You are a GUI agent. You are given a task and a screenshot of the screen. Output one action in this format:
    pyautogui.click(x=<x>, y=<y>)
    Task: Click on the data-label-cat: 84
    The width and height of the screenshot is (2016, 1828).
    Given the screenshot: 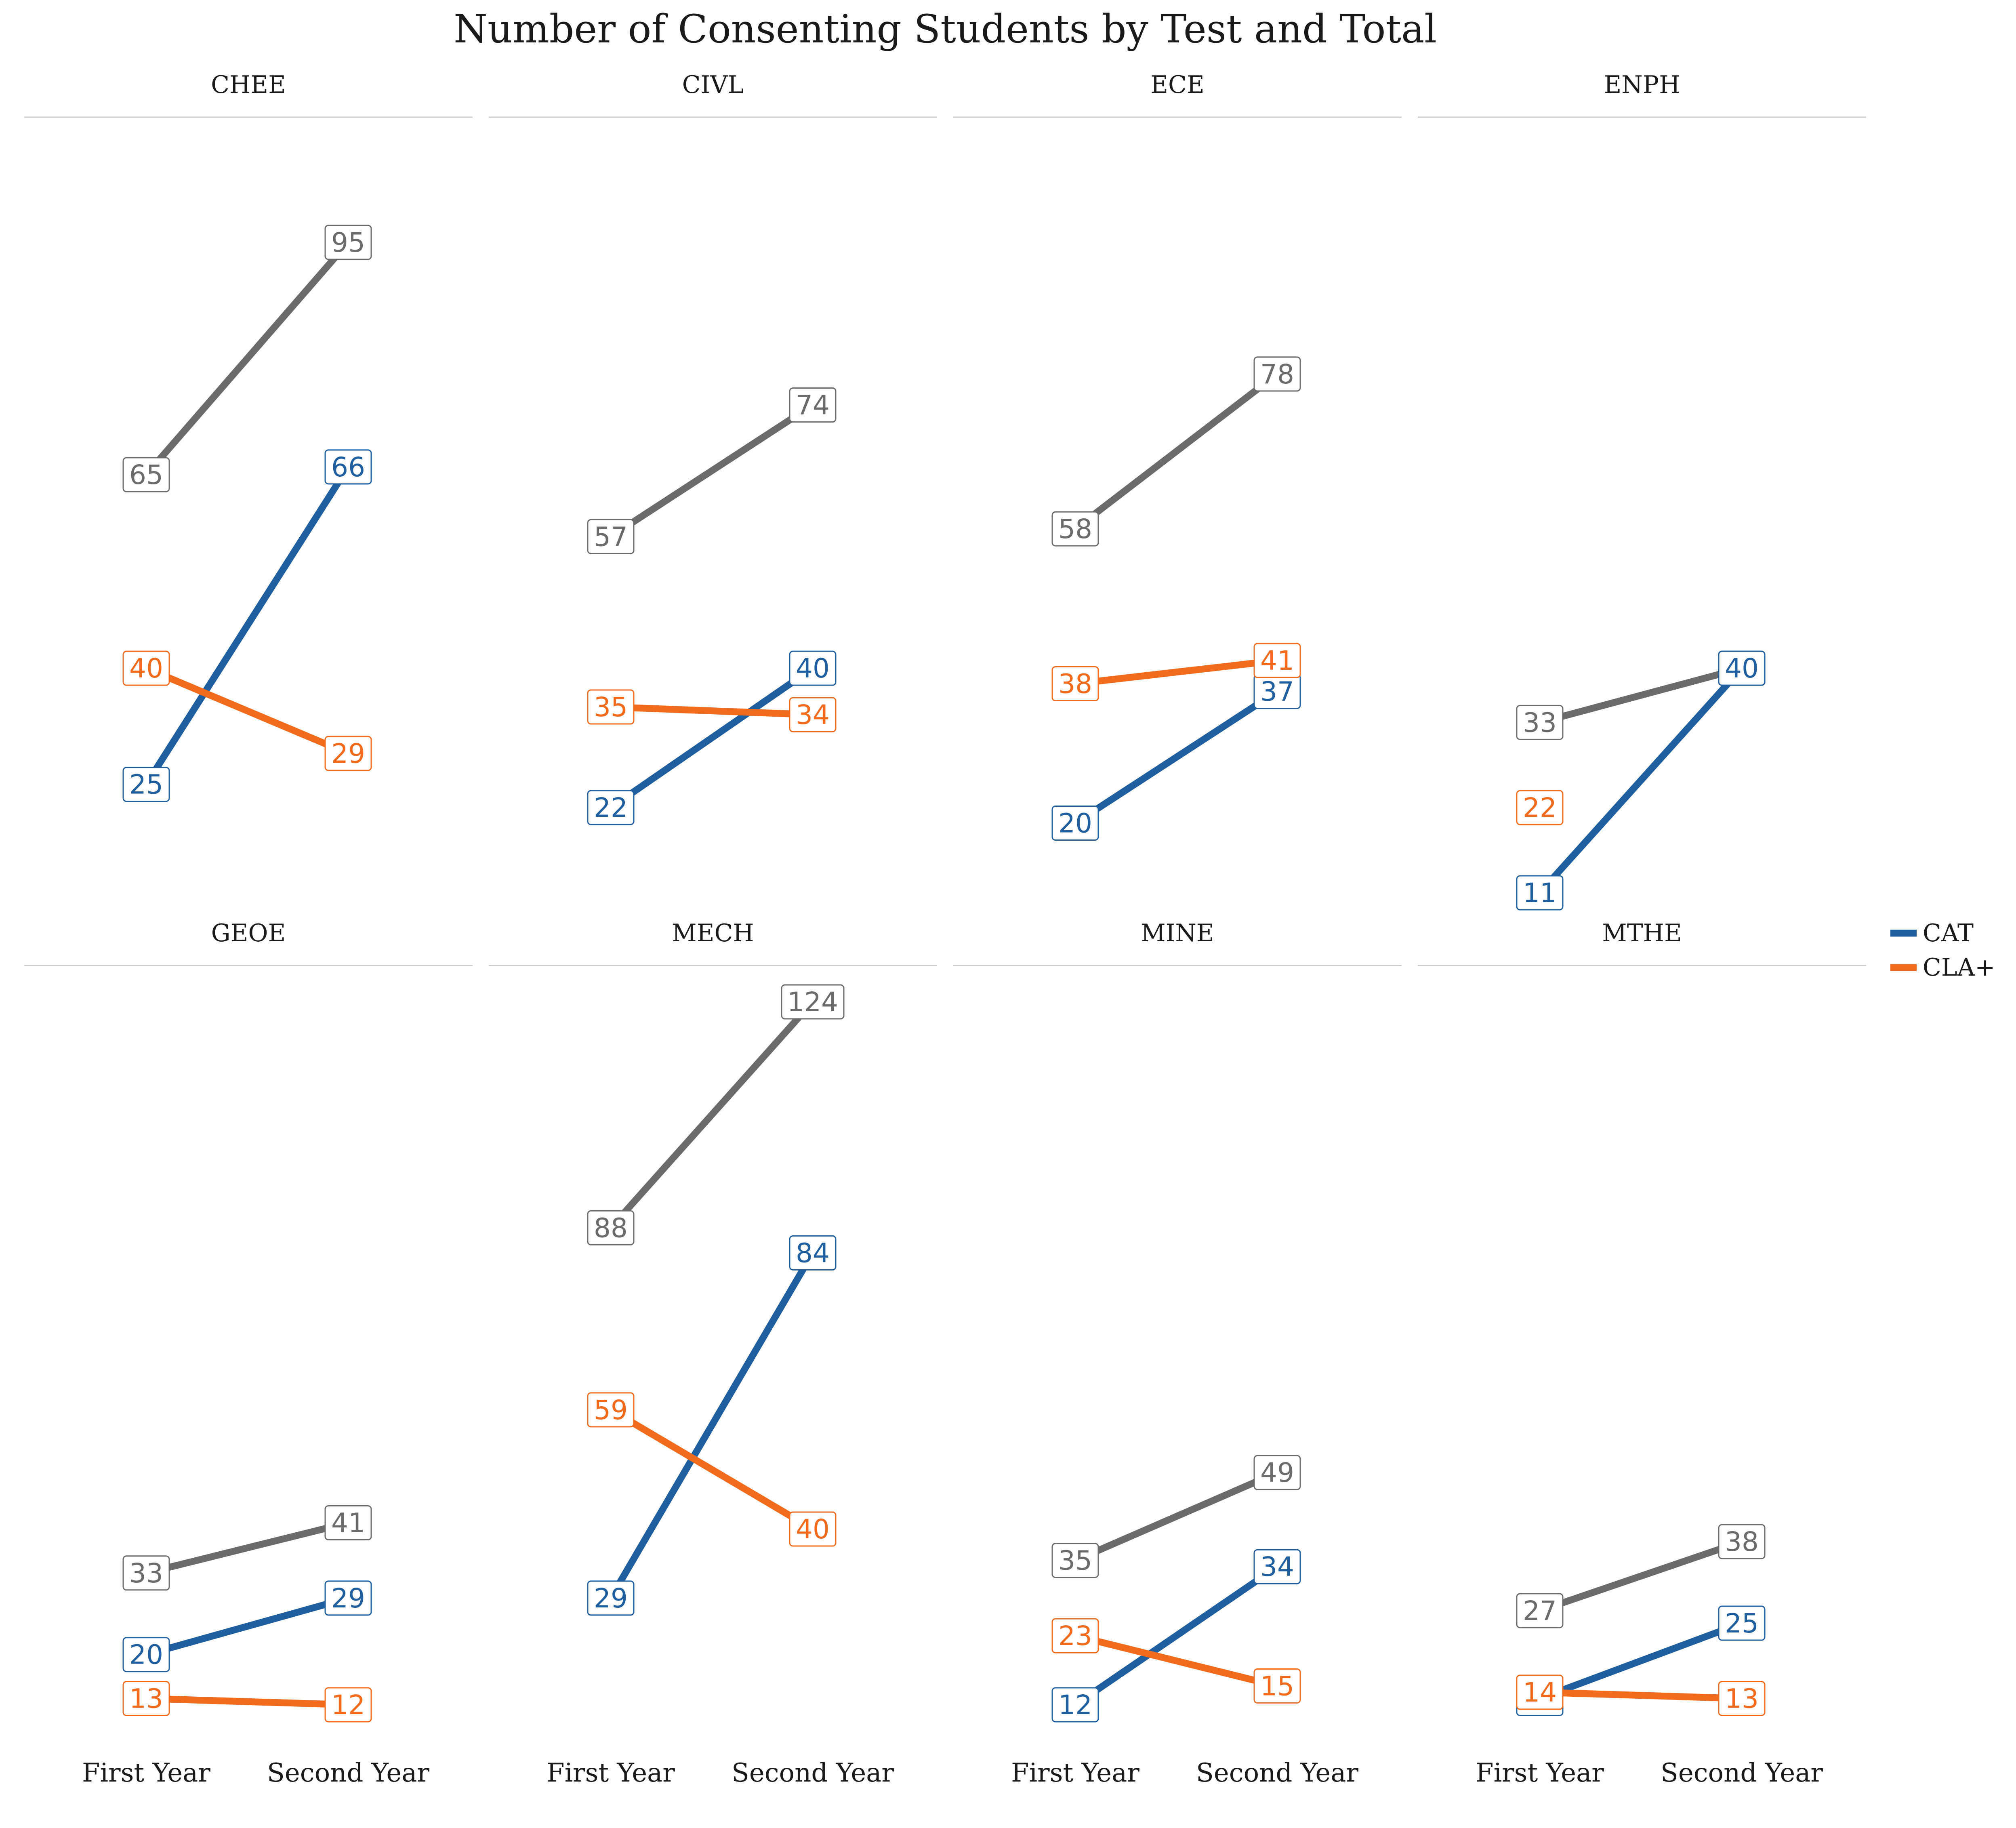 What is the action you would take?
    pyautogui.click(x=813, y=1253)
    